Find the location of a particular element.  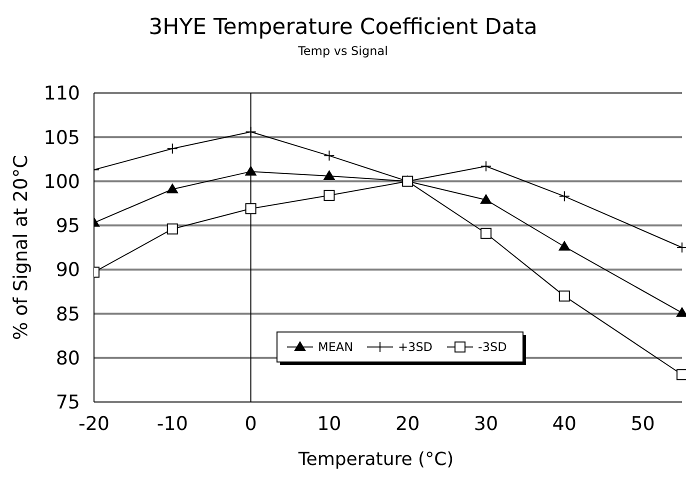

x-axis-title: Temperature (°C) is located at coordinates (375, 459).